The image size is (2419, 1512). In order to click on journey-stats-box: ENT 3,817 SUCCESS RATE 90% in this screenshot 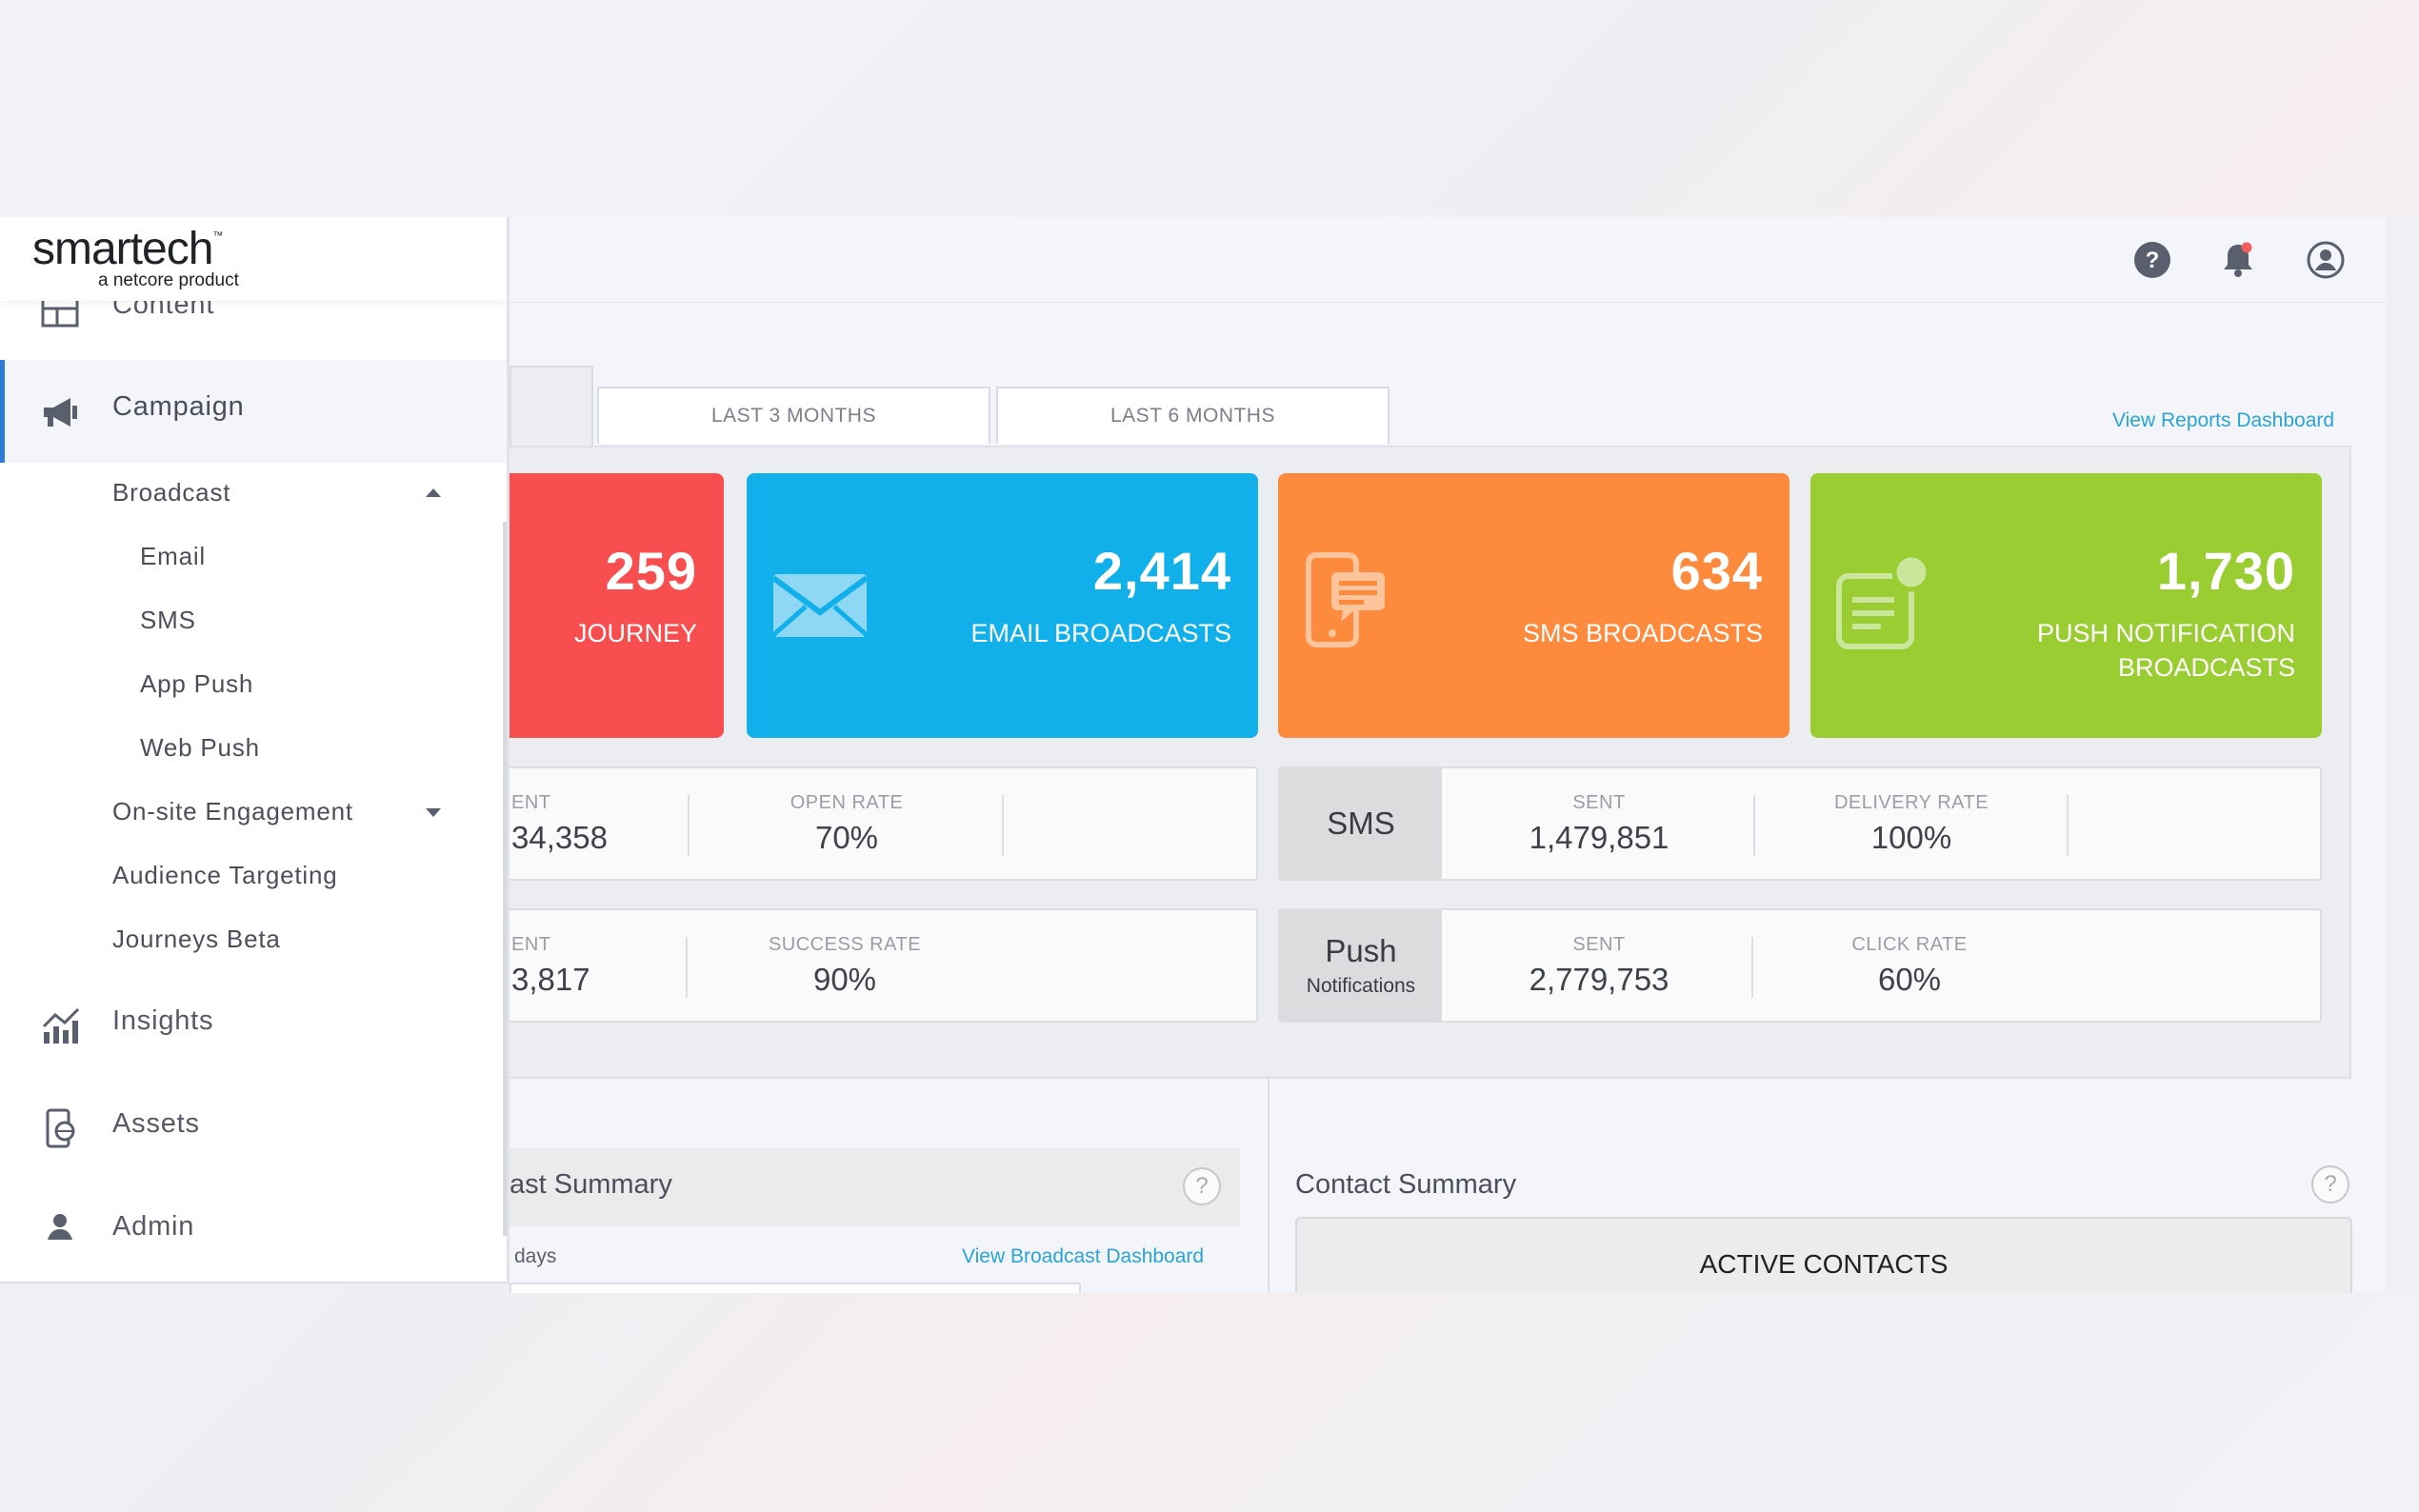, I will do `click(876, 965)`.